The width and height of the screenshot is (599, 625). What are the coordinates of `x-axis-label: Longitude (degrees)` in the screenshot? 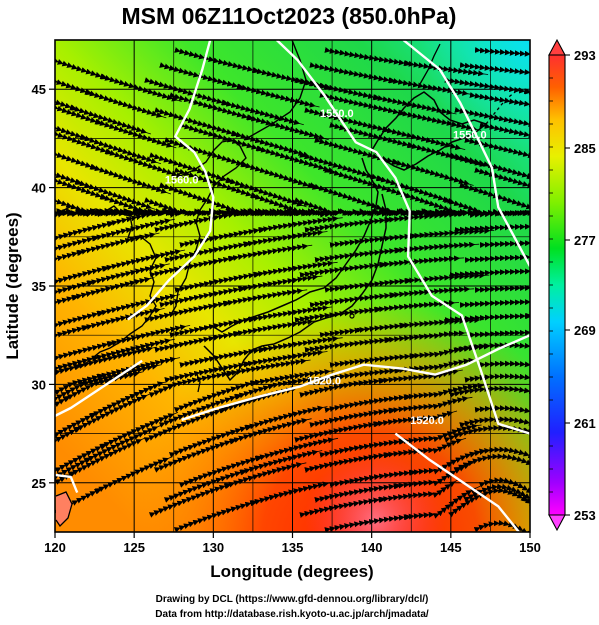 It's located at (291, 571).